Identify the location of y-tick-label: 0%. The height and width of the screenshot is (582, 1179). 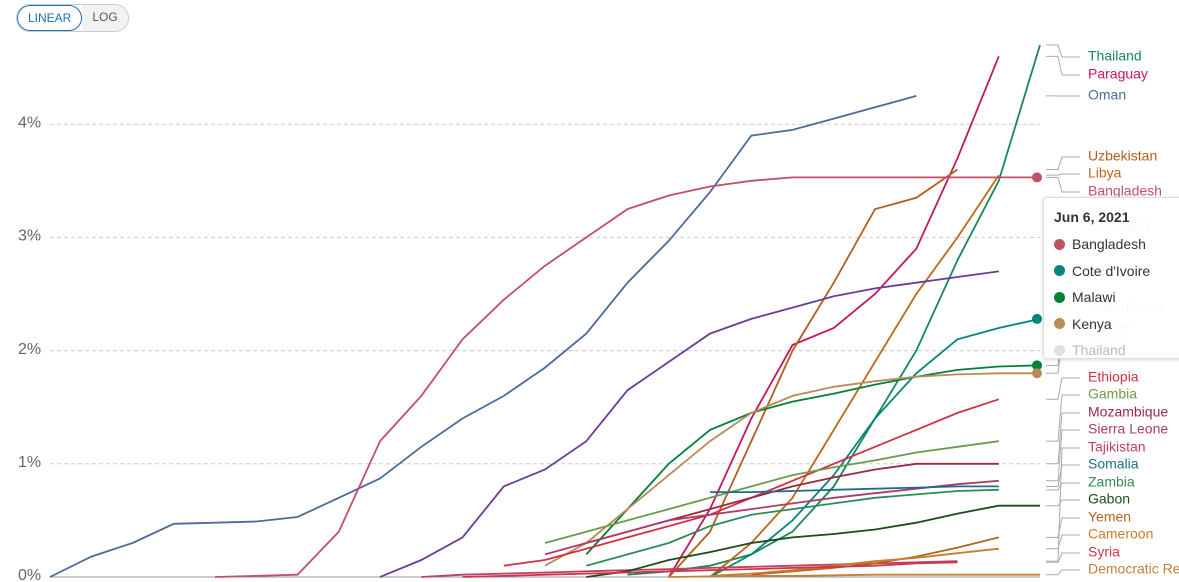
(29, 574).